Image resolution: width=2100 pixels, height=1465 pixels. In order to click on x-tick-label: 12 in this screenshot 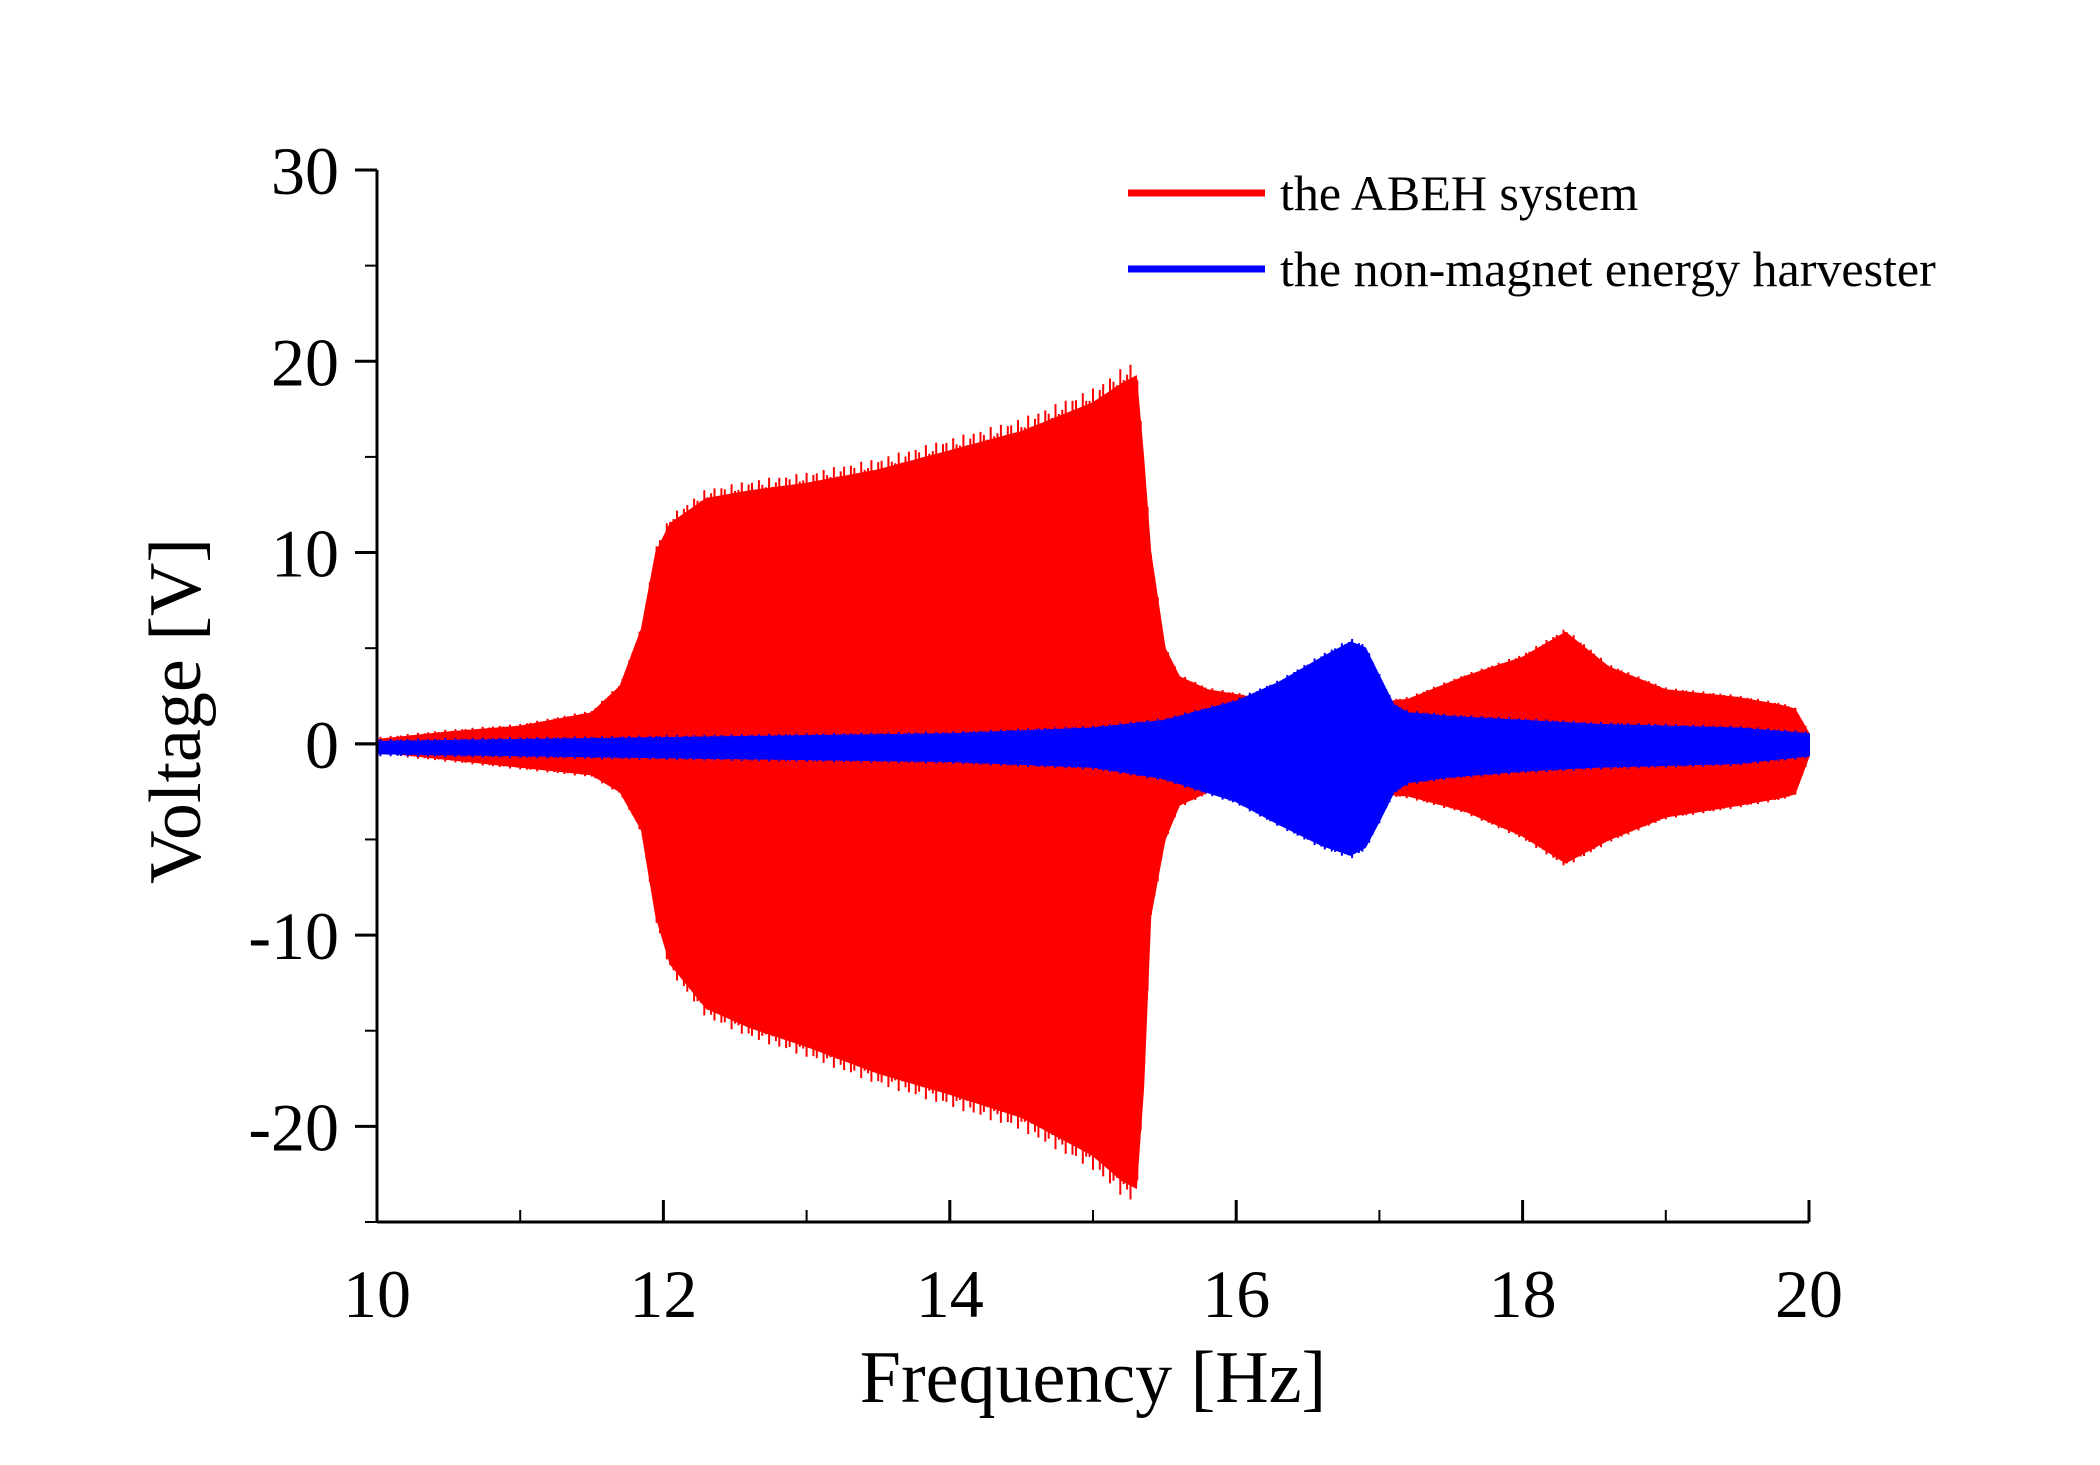, I will do `click(663, 1294)`.